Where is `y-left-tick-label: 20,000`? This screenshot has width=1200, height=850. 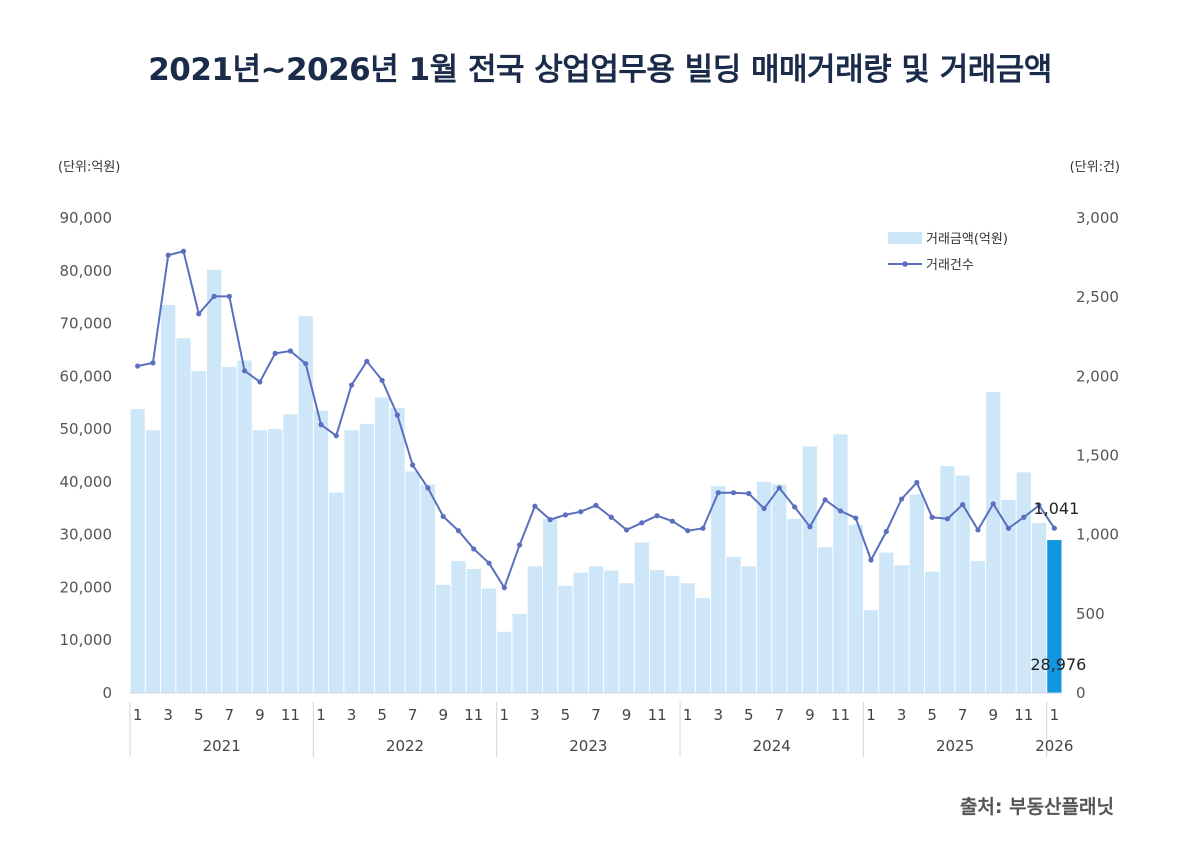 y-left-tick-label: 20,000 is located at coordinates (86, 587).